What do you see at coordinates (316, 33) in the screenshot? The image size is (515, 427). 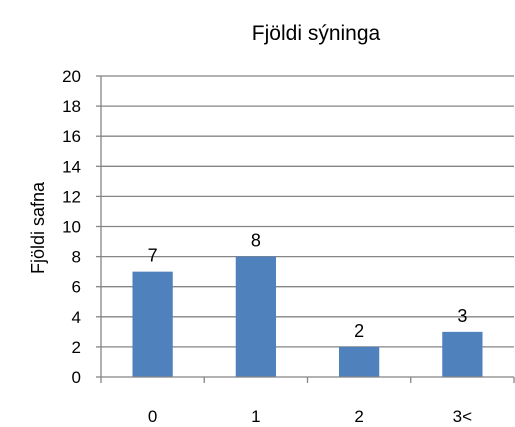 I see `chart-title: Fjöldi sýninga` at bounding box center [316, 33].